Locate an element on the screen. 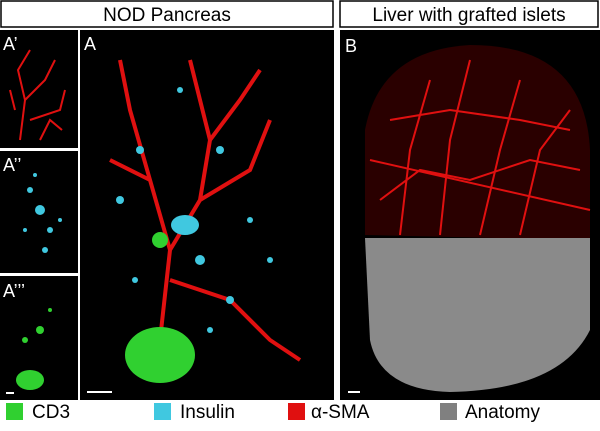  vessel-render is located at coordinates (37, 95).